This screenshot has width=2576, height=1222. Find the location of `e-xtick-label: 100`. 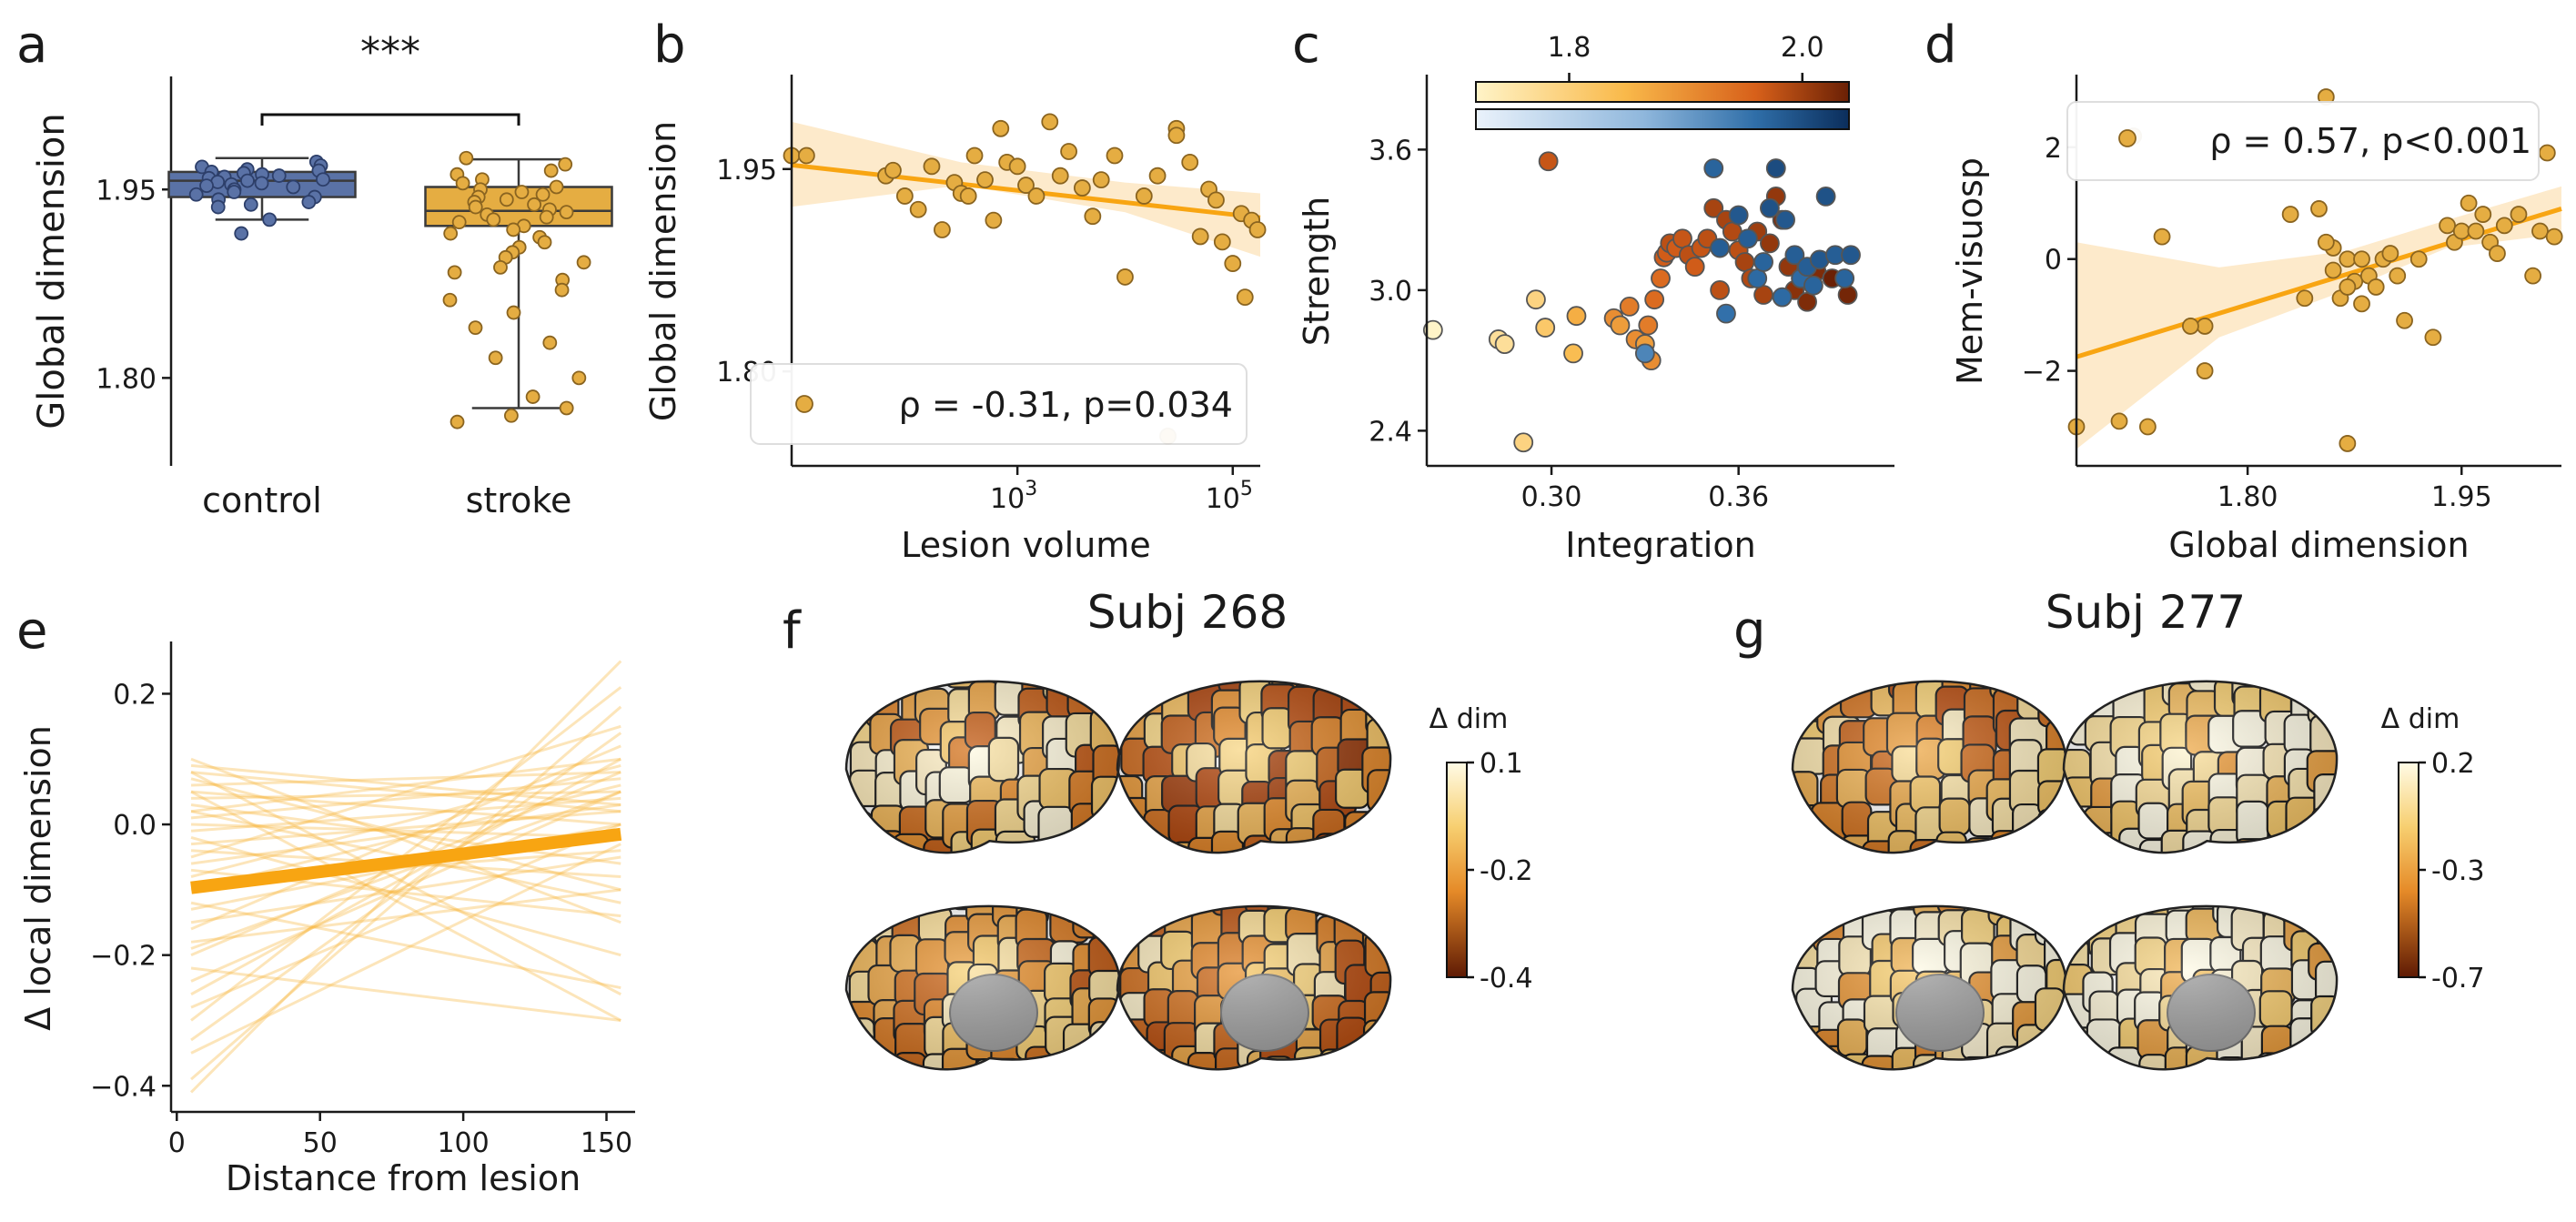

e-xtick-label: 100 is located at coordinates (463, 1143).